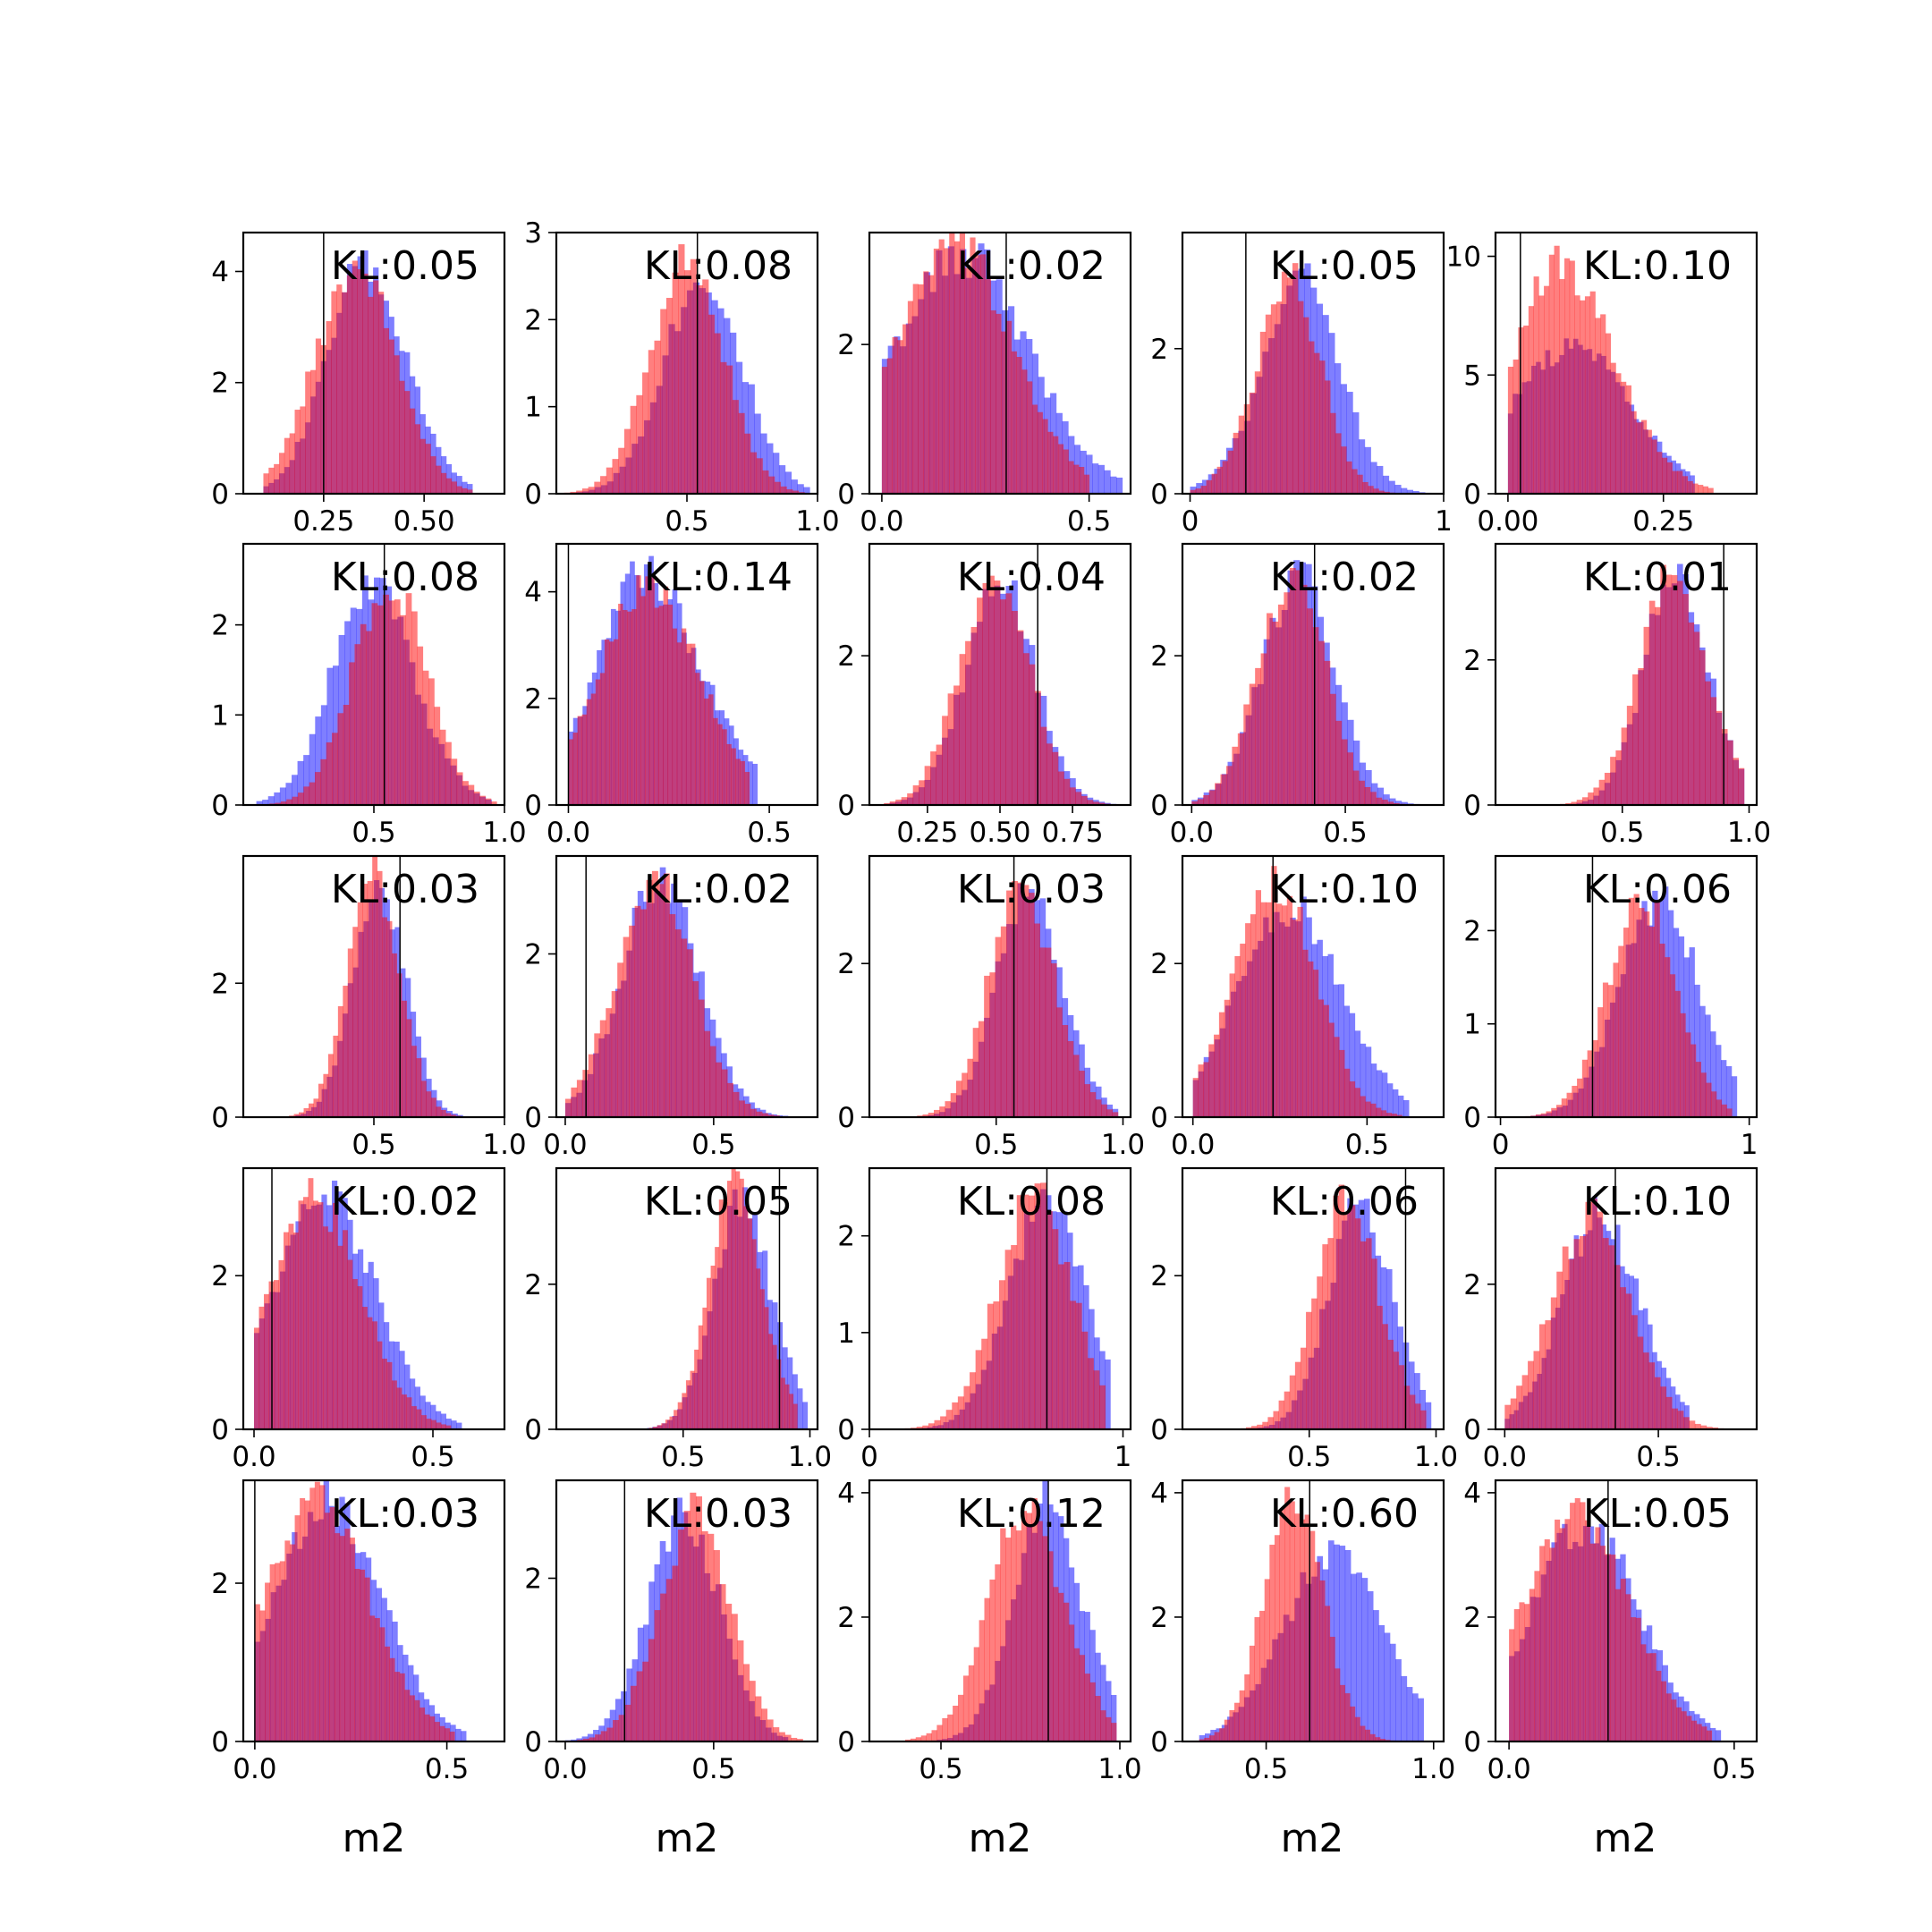  I want to click on x-tick-label: 1.0, so click(1123, 1145).